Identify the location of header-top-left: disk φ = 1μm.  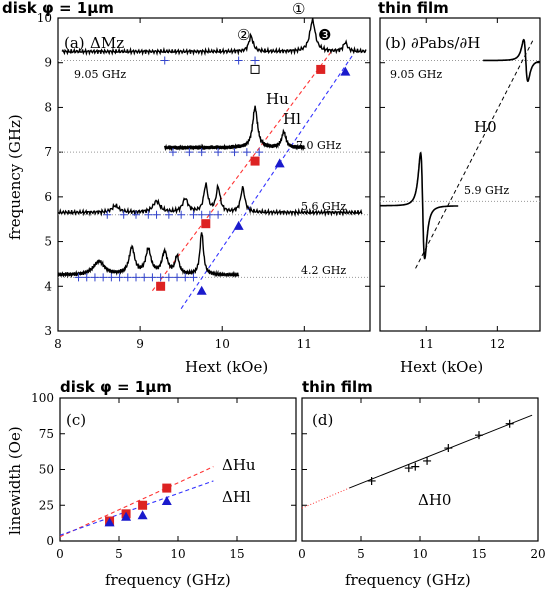
(58, 8).